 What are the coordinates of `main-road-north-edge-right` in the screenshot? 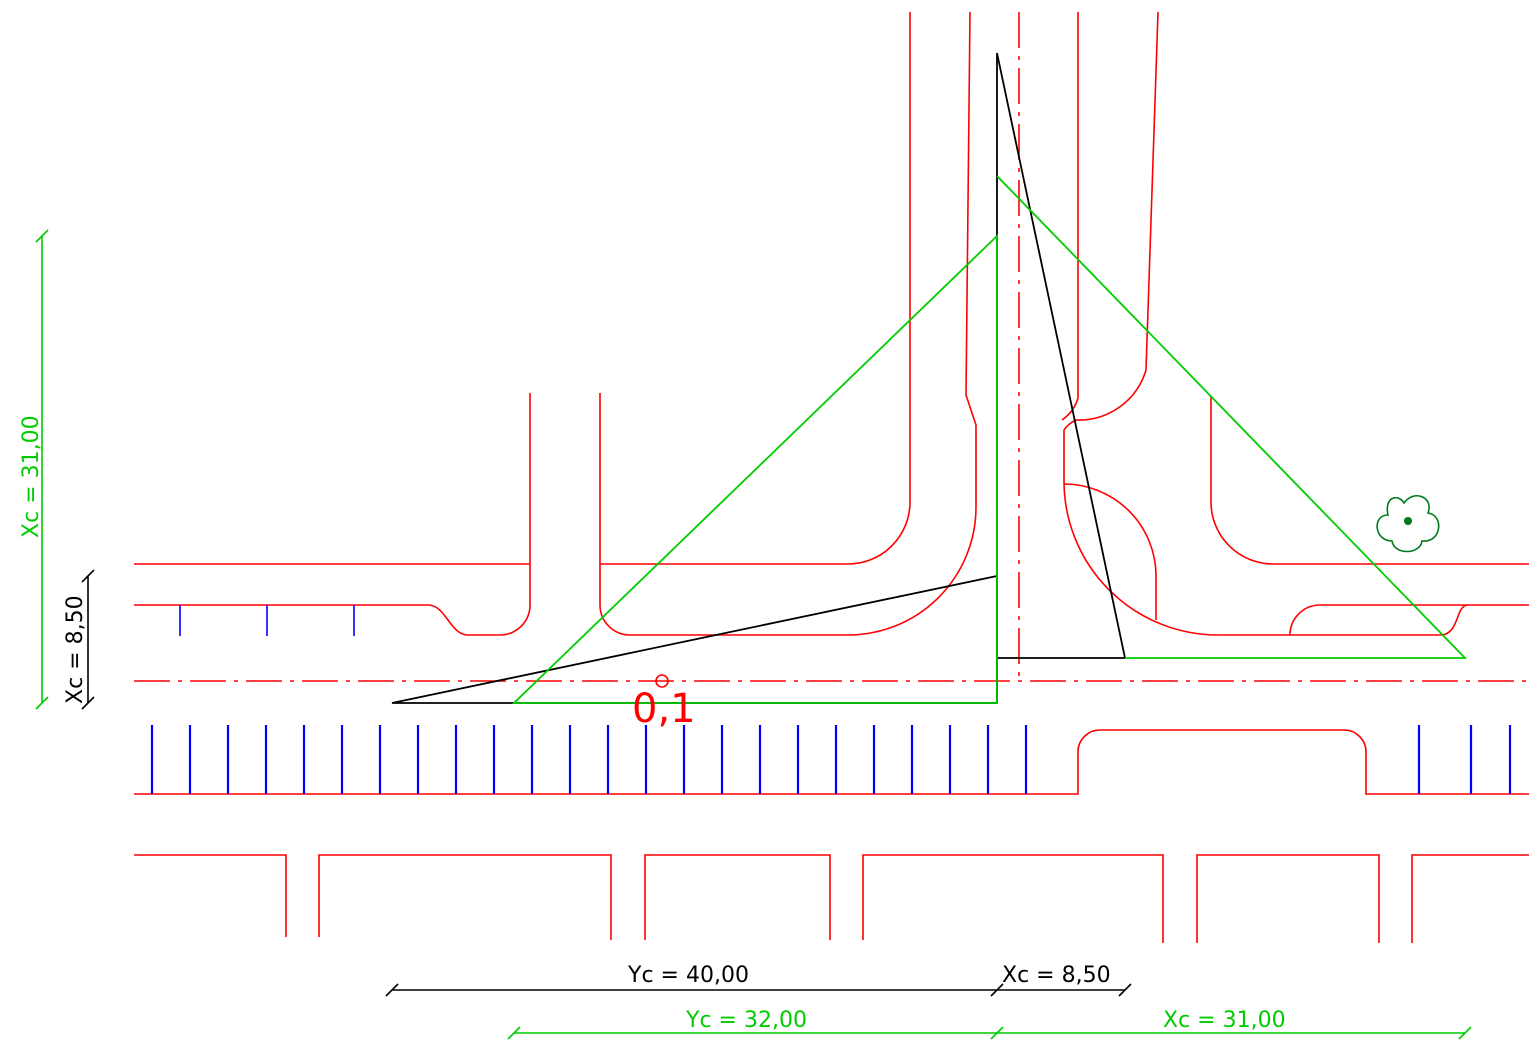 It's located at (1369, 480).